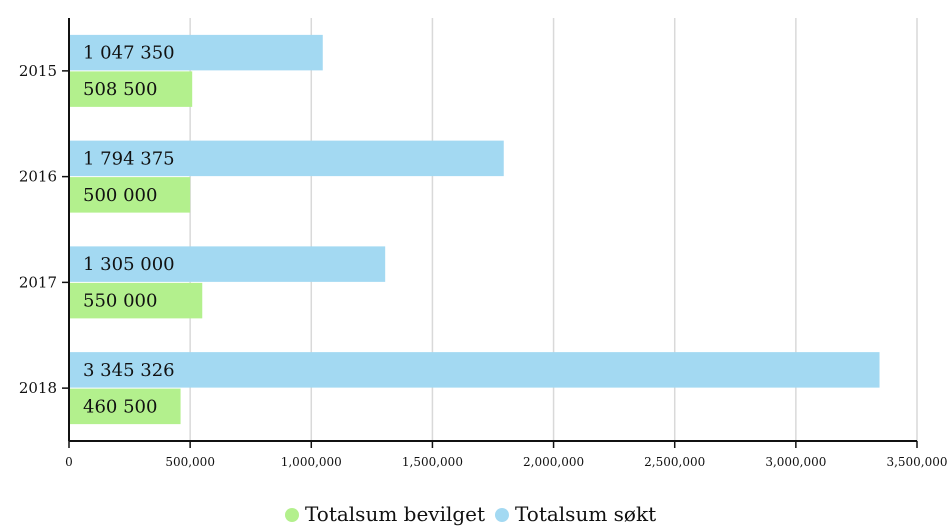 This screenshot has height=531, width=948. I want to click on x-tick-label: 3,000,000, so click(795, 462).